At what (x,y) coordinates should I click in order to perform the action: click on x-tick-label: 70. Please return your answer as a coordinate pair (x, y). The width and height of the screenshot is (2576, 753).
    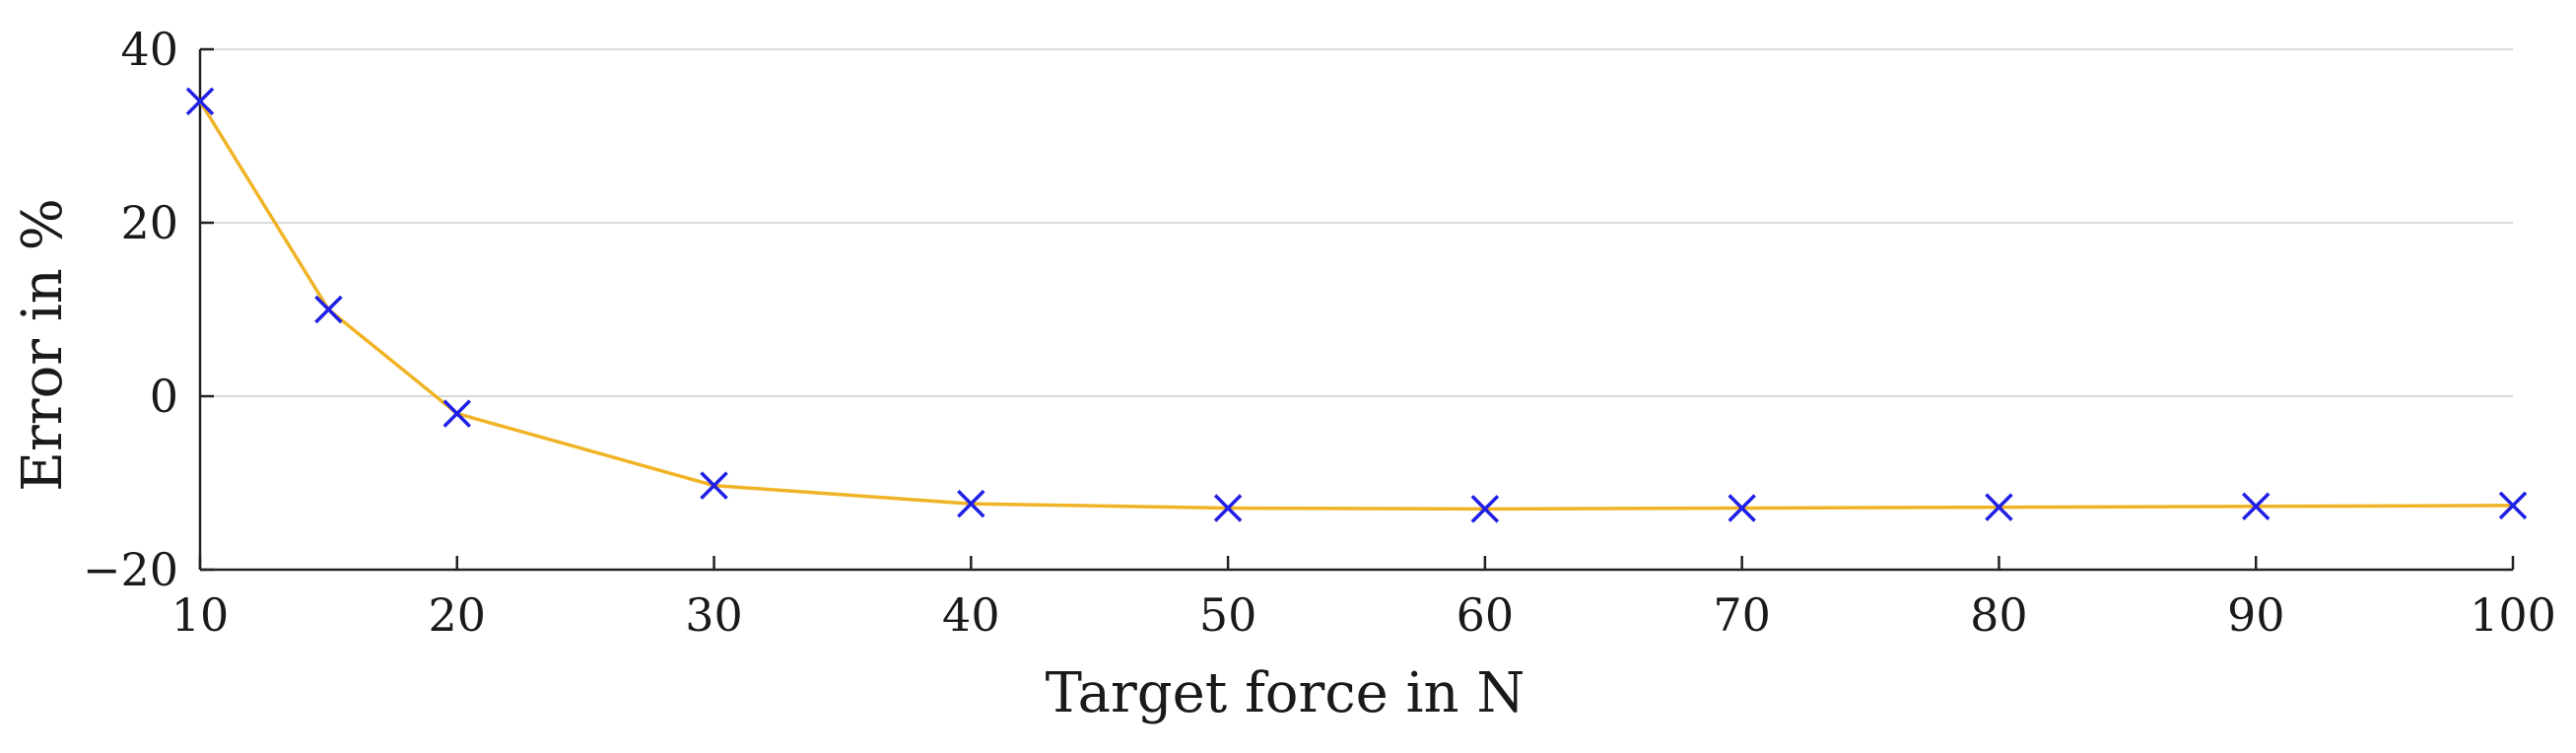
    Looking at the image, I should click on (1742, 615).